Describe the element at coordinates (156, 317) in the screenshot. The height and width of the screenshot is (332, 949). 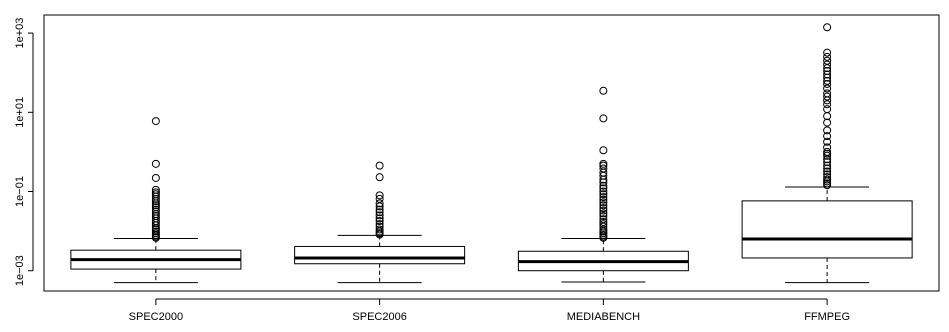
I see `x-tick-label: SPEC2000` at that location.